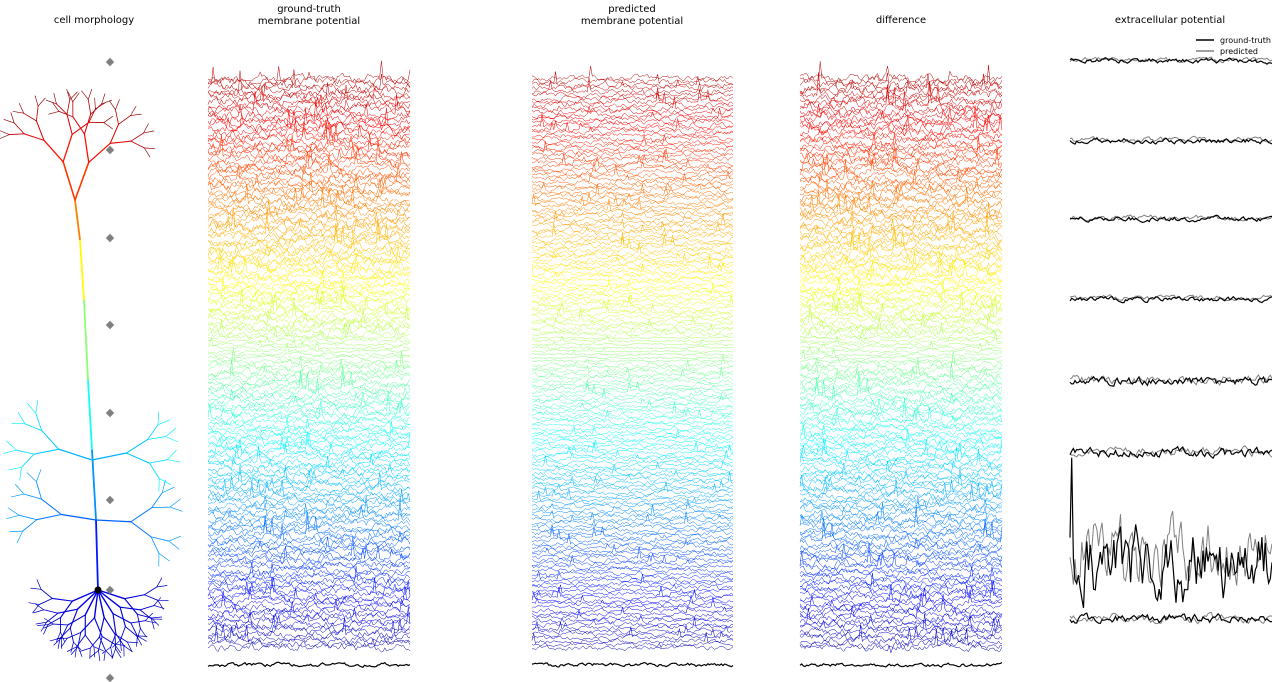 Image resolution: width=1272 pixels, height=682 pixels. Describe the element at coordinates (1233, 46) in the screenshot. I see `legend: ground-truth predicted` at that location.